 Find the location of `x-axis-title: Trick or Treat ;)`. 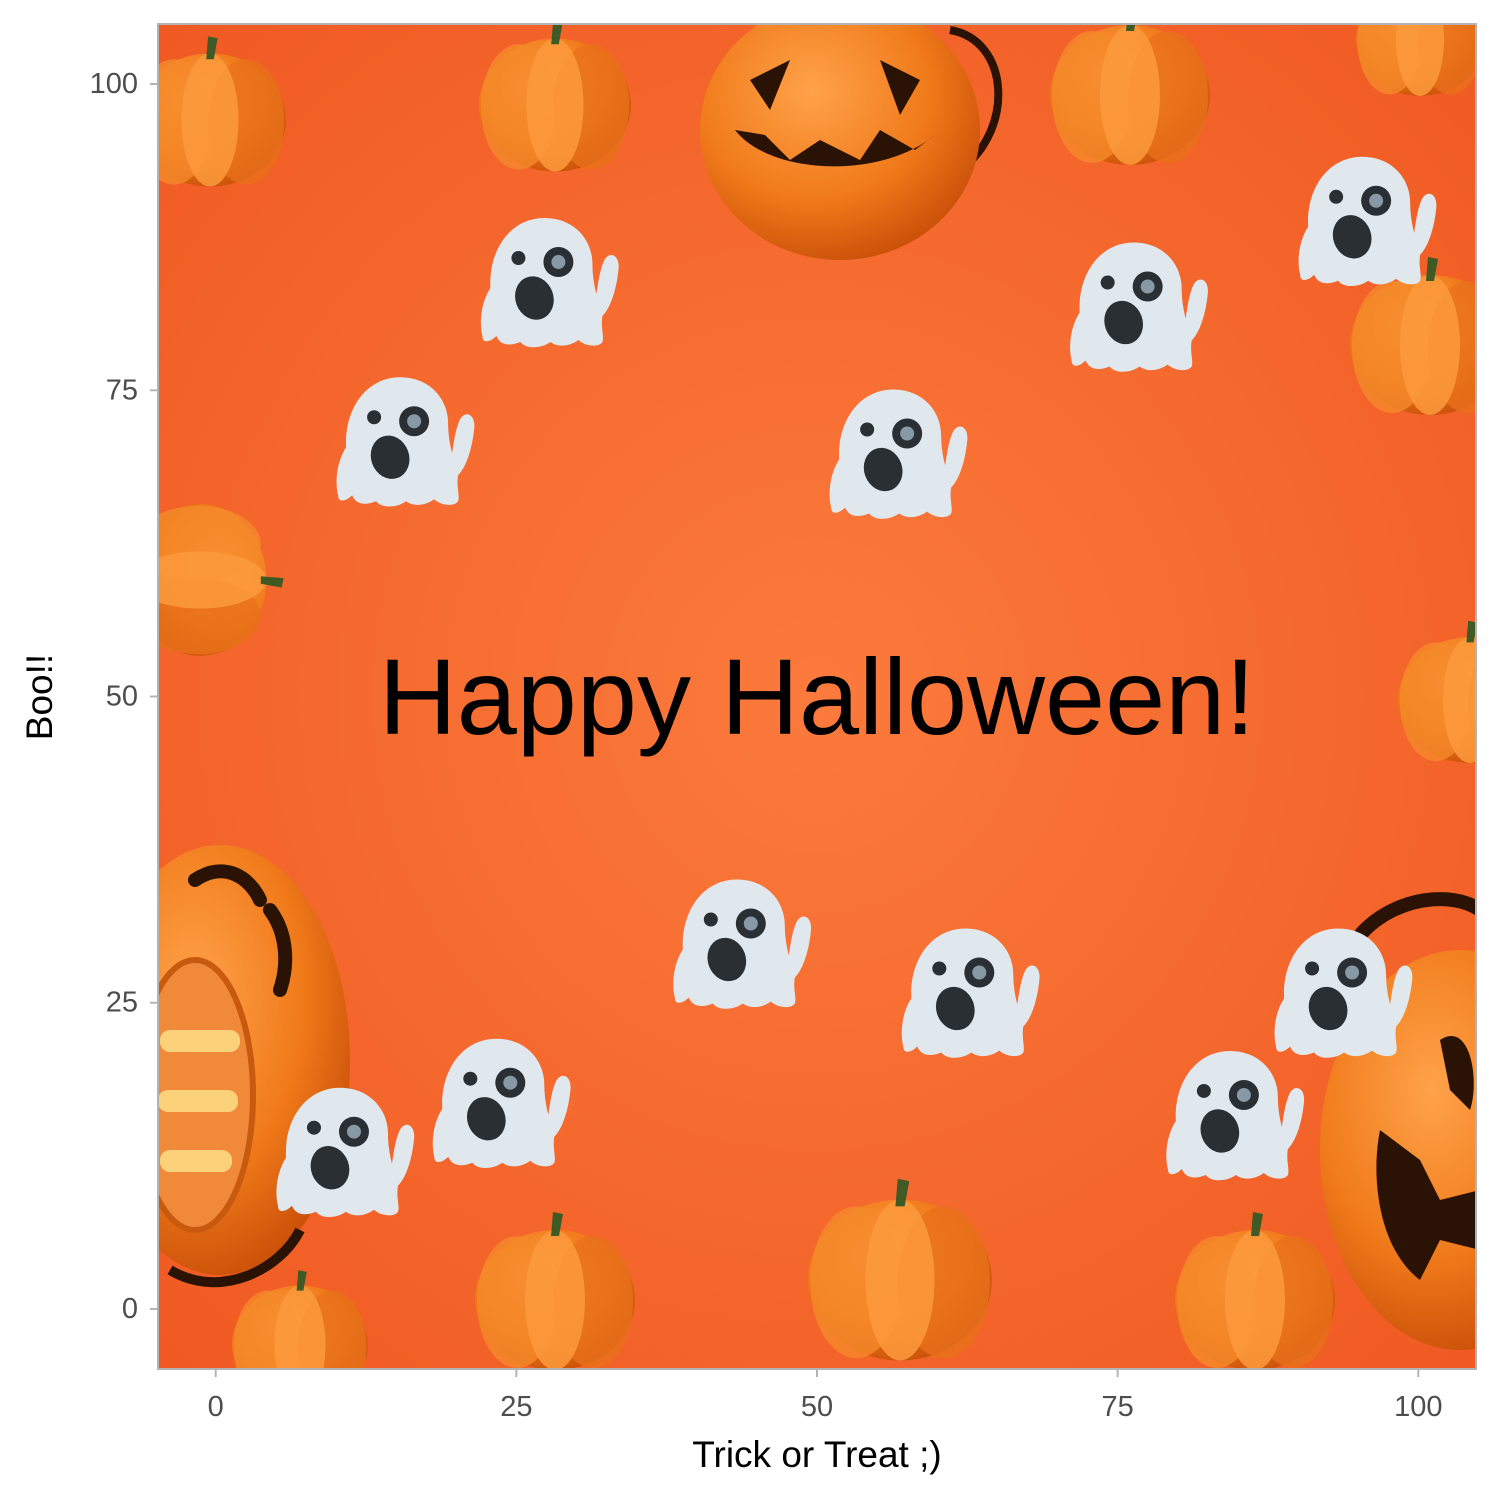

x-axis-title: Trick or Treat ;) is located at coordinates (816, 1454).